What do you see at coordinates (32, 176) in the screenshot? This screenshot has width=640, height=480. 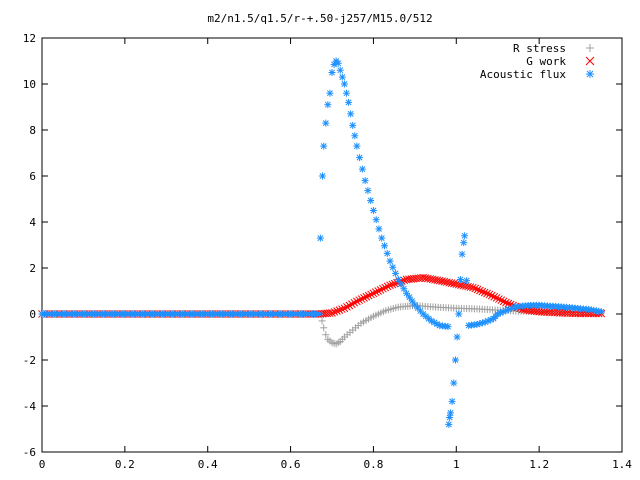 I see `y-tick-label: 6` at bounding box center [32, 176].